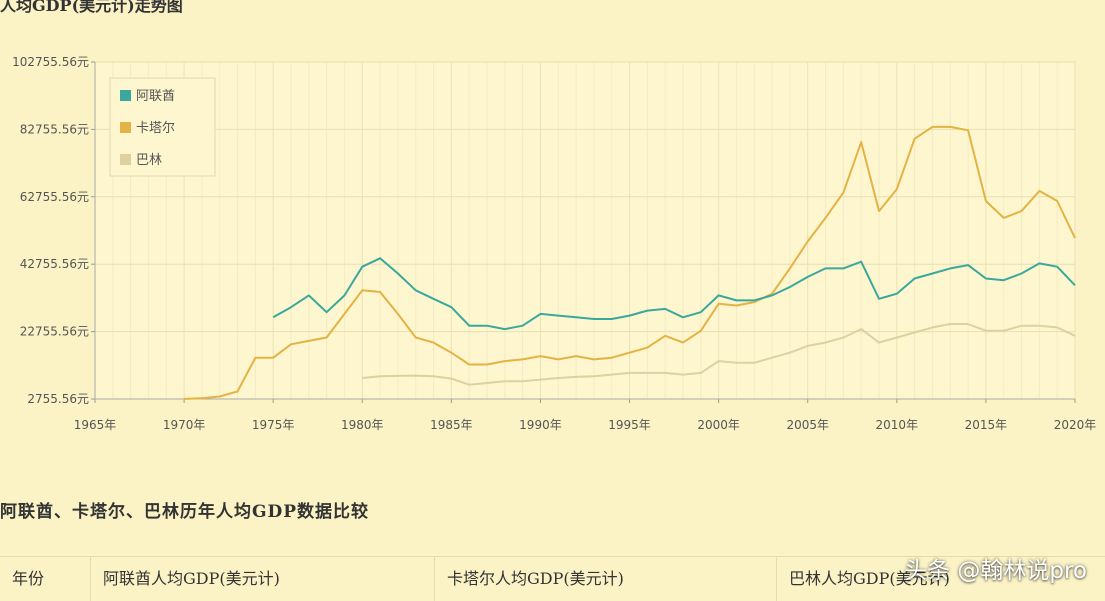 Image resolution: width=1105 pixels, height=601 pixels. Describe the element at coordinates (54, 332) in the screenshot. I see `y-tick-label: 22755.56元` at that location.